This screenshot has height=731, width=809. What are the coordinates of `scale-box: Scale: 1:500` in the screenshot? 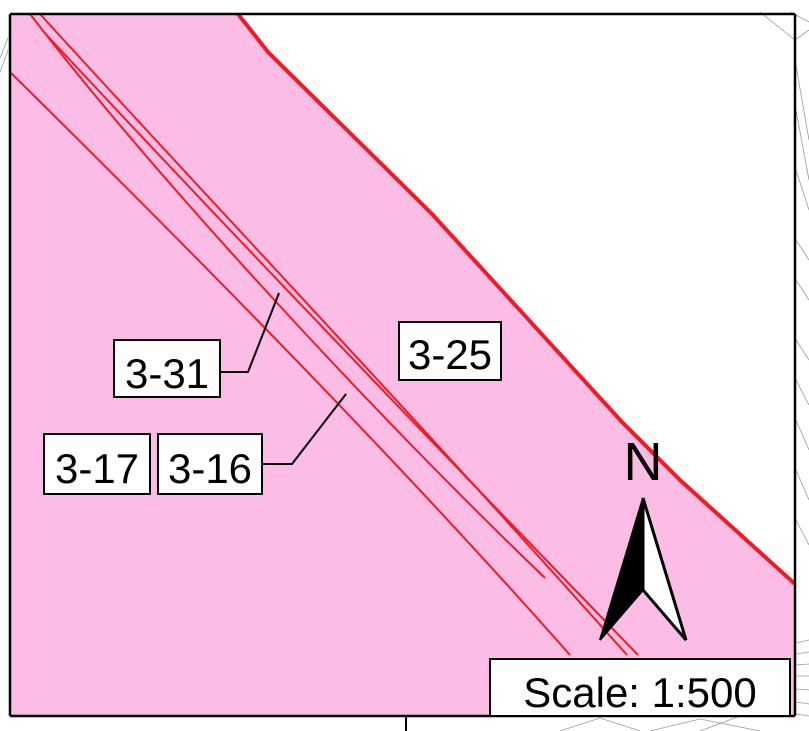 It's located at (640, 687).